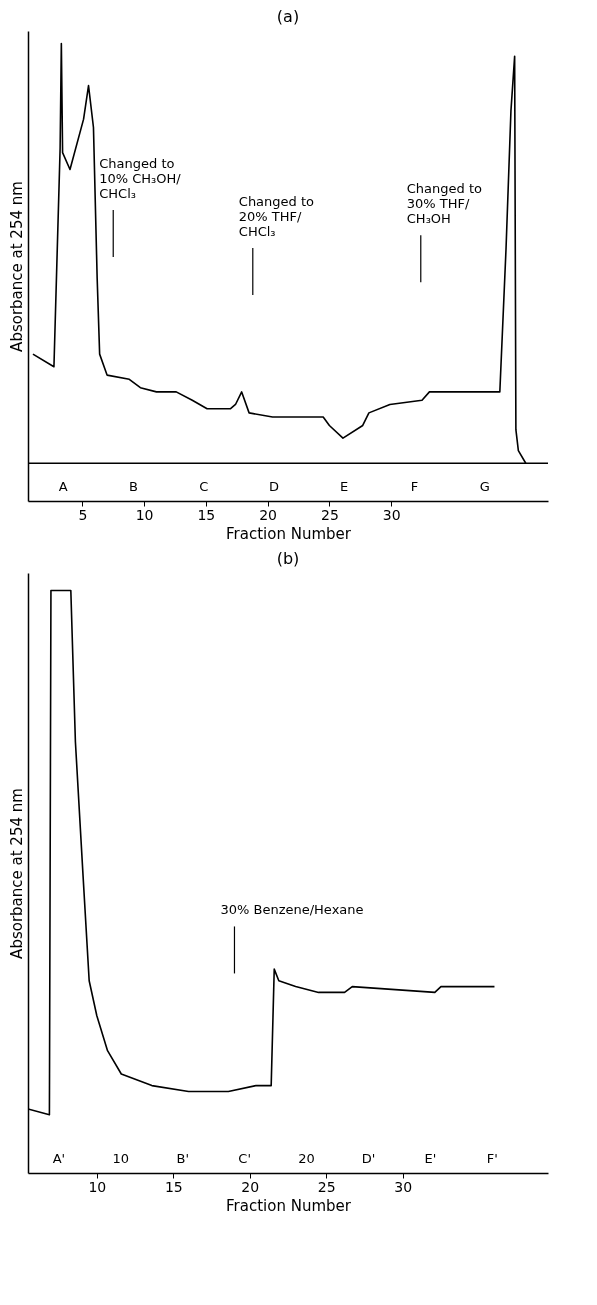  I want to click on text: D, so click(273, 486).